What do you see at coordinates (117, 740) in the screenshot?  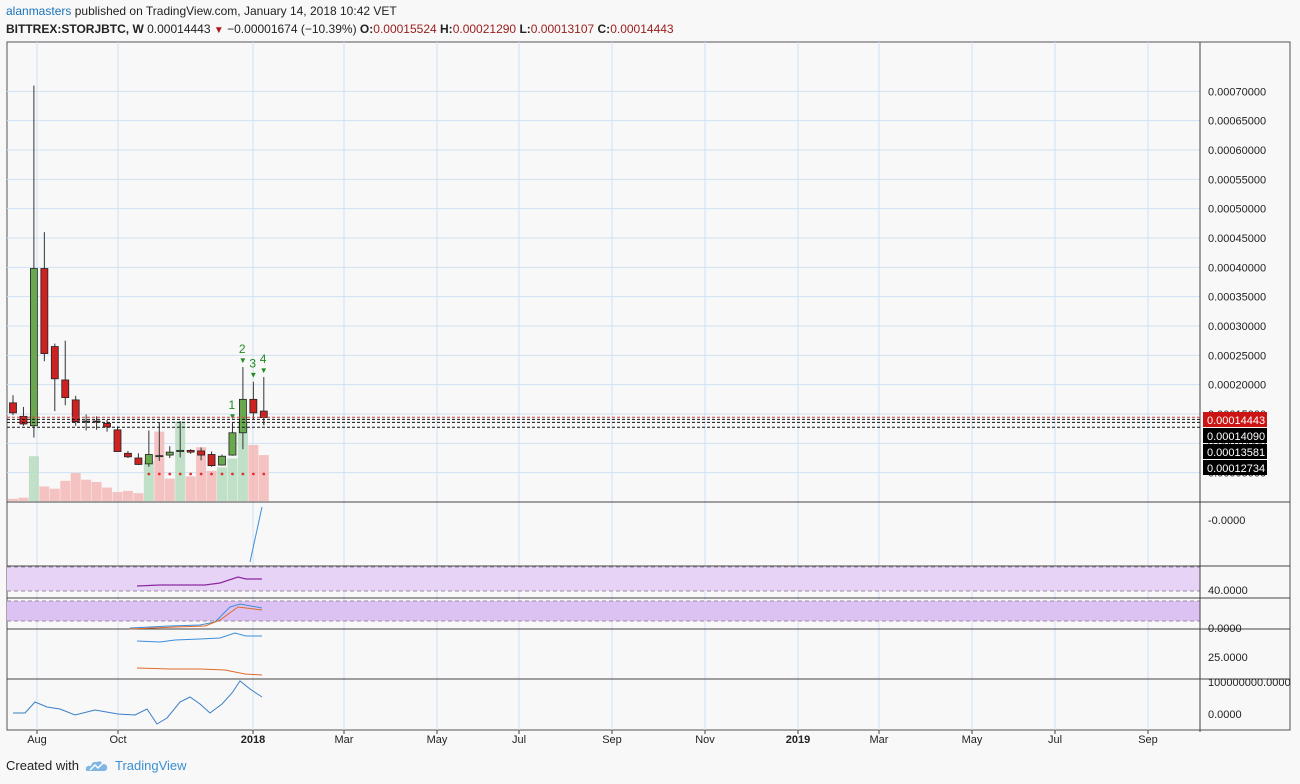 I see `x-tick-label: Oct` at bounding box center [117, 740].